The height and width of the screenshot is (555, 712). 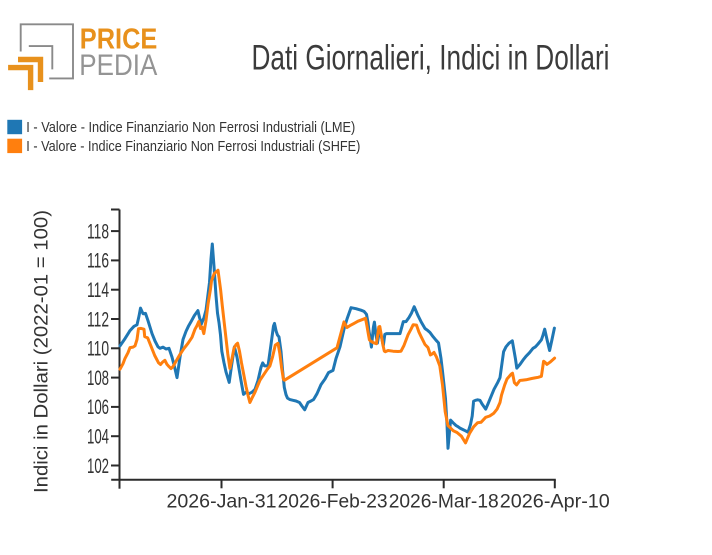 I want to click on svg-text: 106, so click(x=98, y=407).